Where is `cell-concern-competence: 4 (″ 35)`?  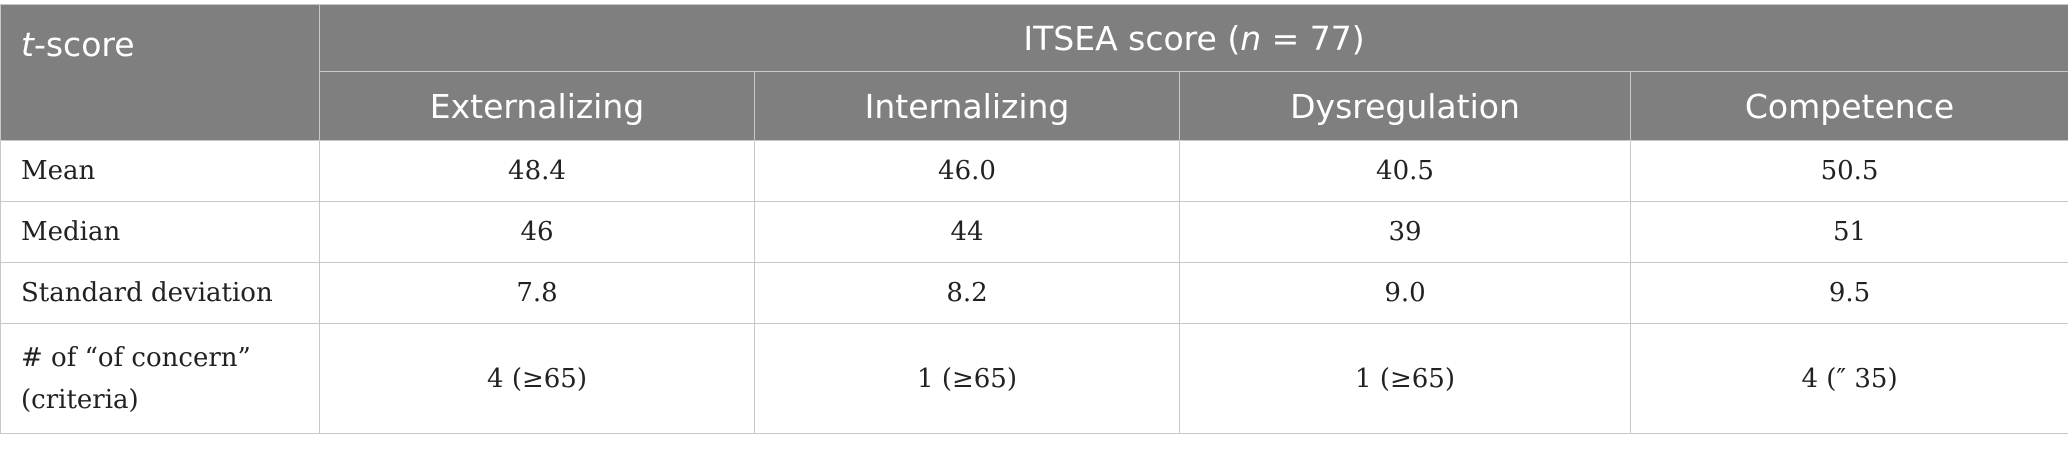
cell-concern-competence: 4 (″ 35) is located at coordinates (1848, 378).